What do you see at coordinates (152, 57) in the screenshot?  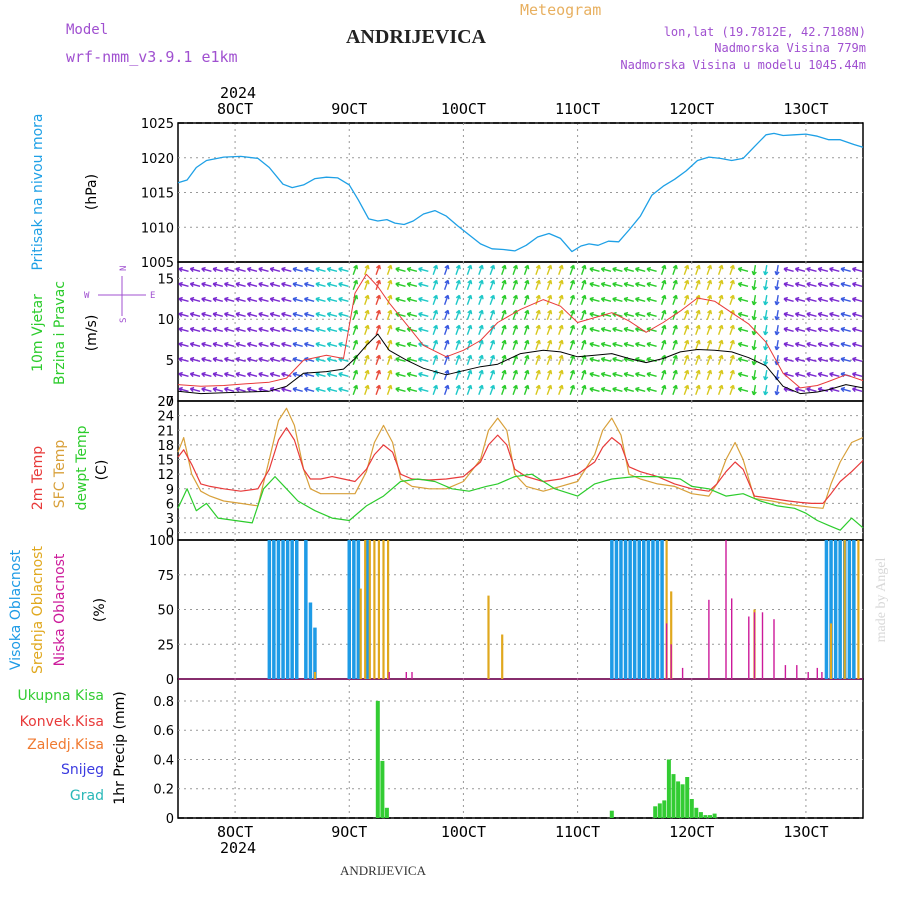 I see `model-name: wrf-nmm_v3.9.1 e1km` at bounding box center [152, 57].